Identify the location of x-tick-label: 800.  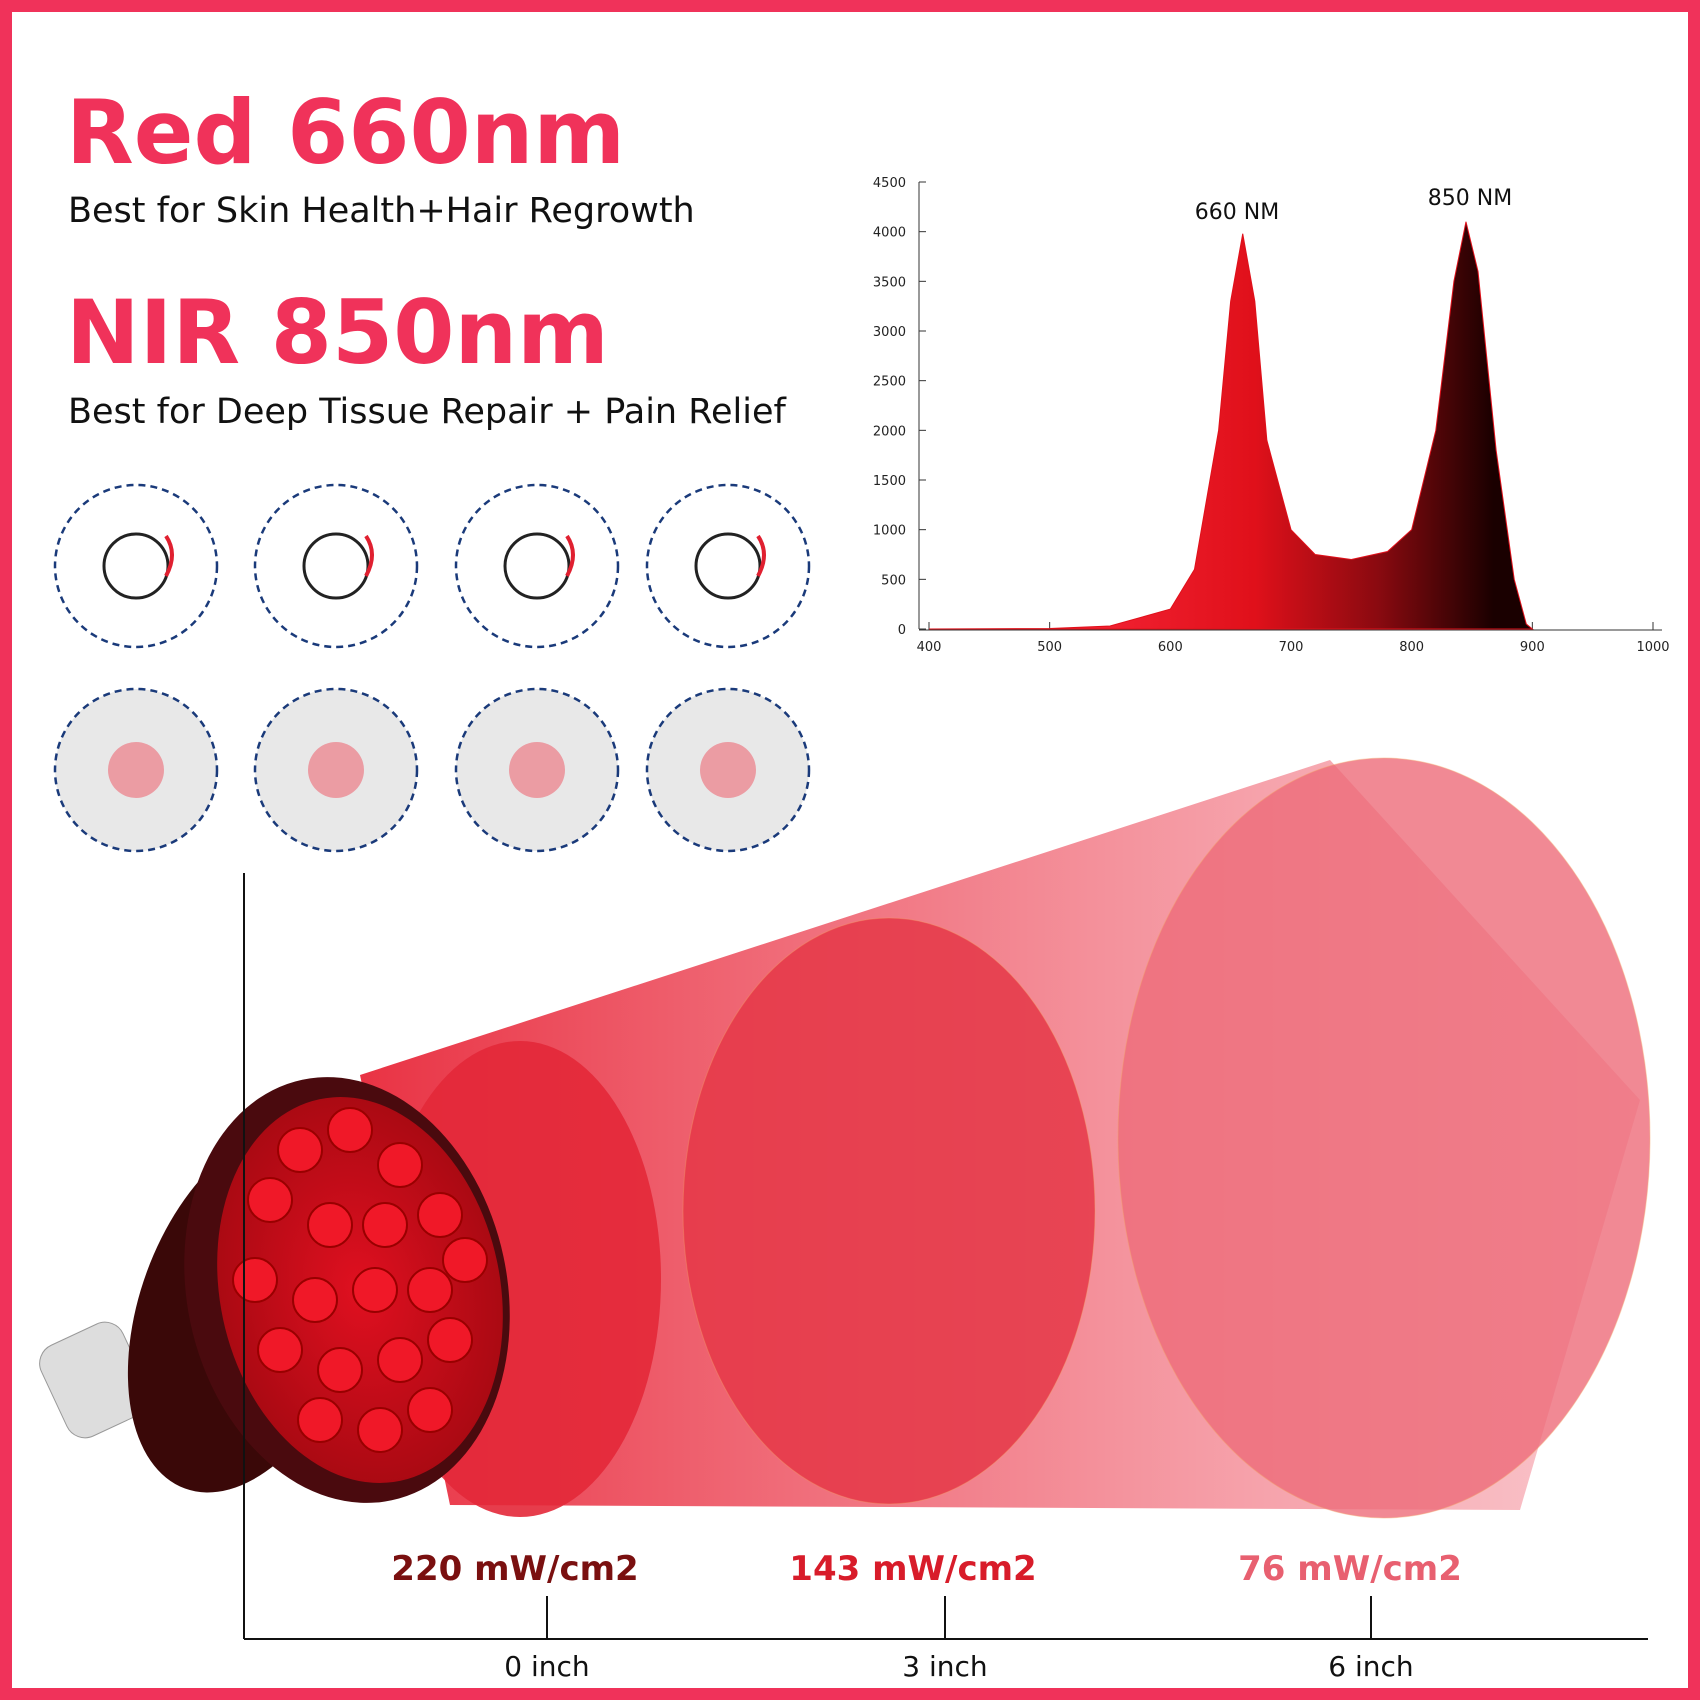
(1411, 647).